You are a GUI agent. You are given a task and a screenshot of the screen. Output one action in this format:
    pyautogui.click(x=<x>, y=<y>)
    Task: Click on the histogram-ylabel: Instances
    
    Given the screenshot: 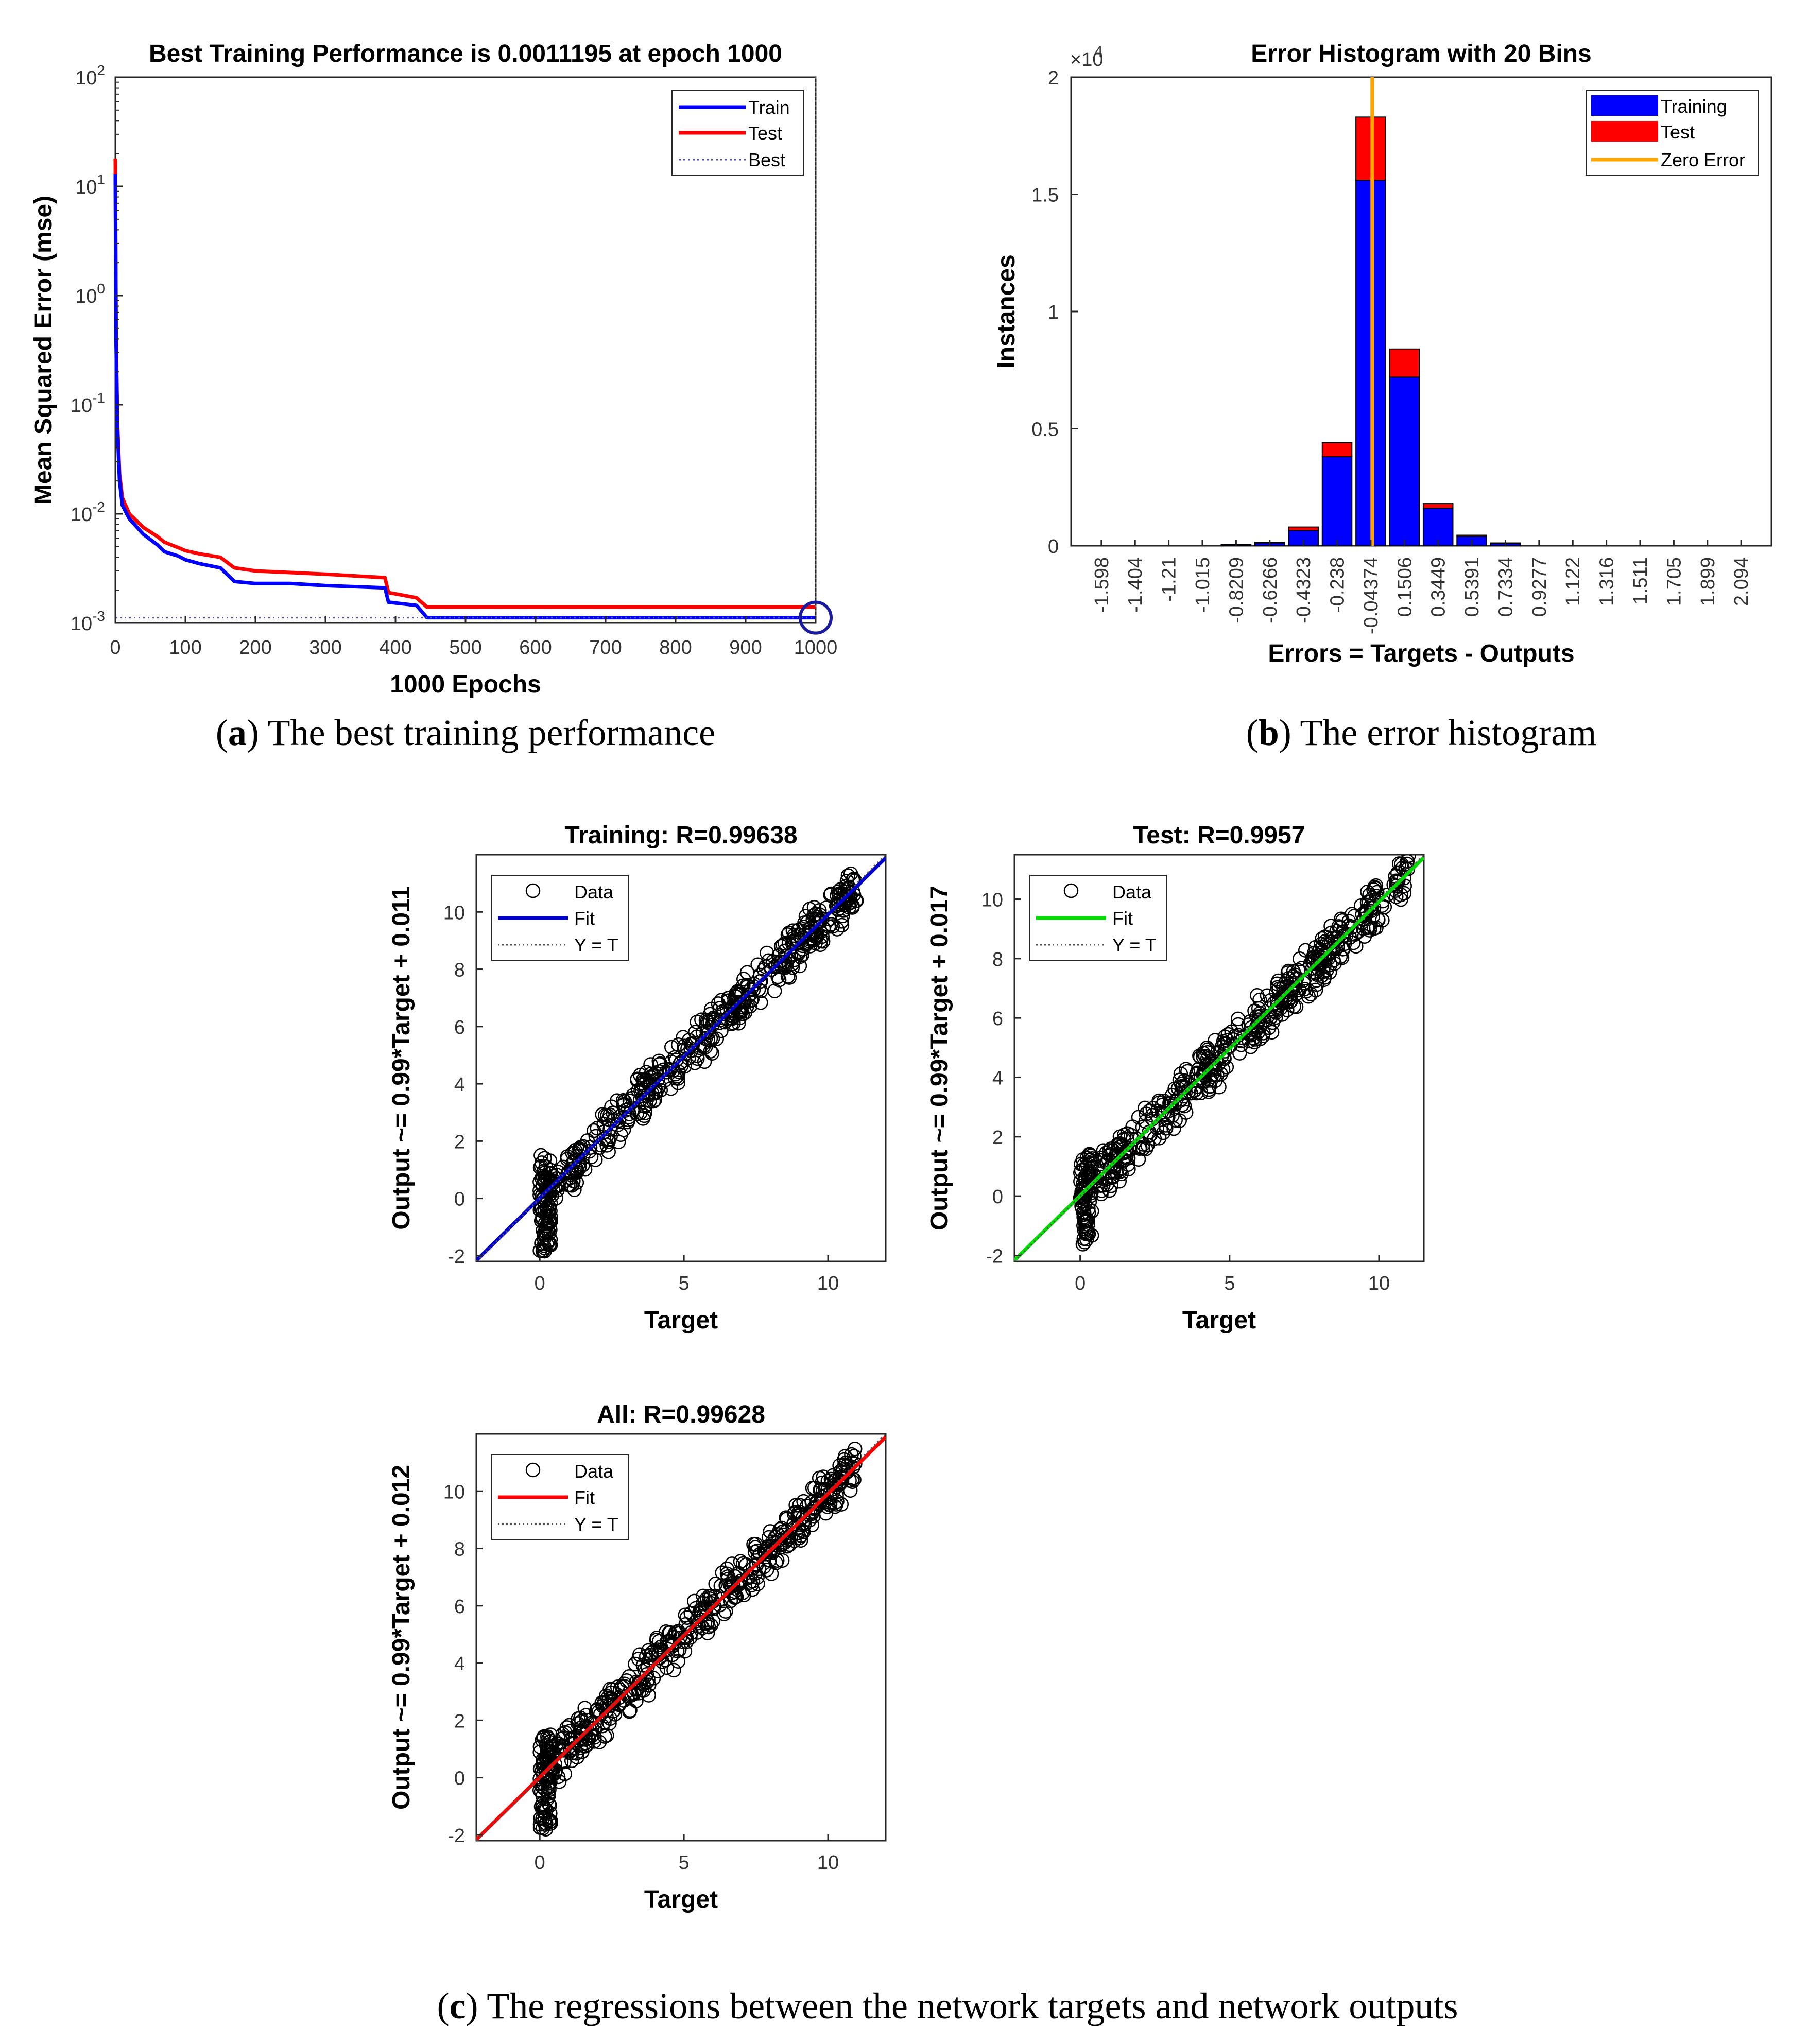 What is the action you would take?
    pyautogui.click(x=1006, y=311)
    